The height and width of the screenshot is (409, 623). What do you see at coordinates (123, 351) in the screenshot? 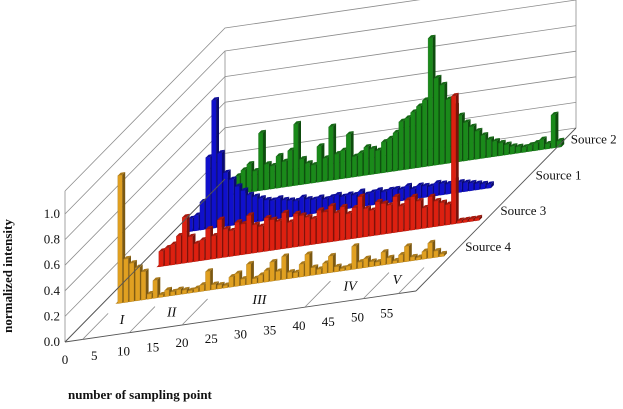
I see `x-tick-label: 10` at bounding box center [123, 351].